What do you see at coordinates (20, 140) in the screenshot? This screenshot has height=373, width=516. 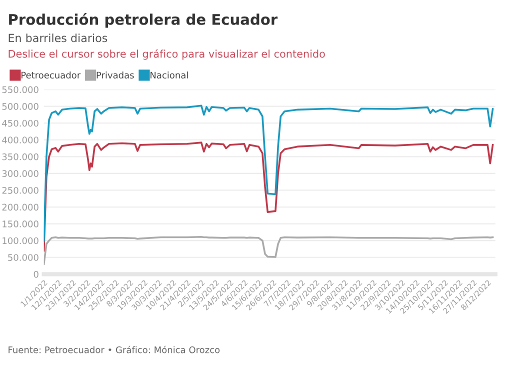 I see `y-tick-label: 400.000` at bounding box center [20, 140].